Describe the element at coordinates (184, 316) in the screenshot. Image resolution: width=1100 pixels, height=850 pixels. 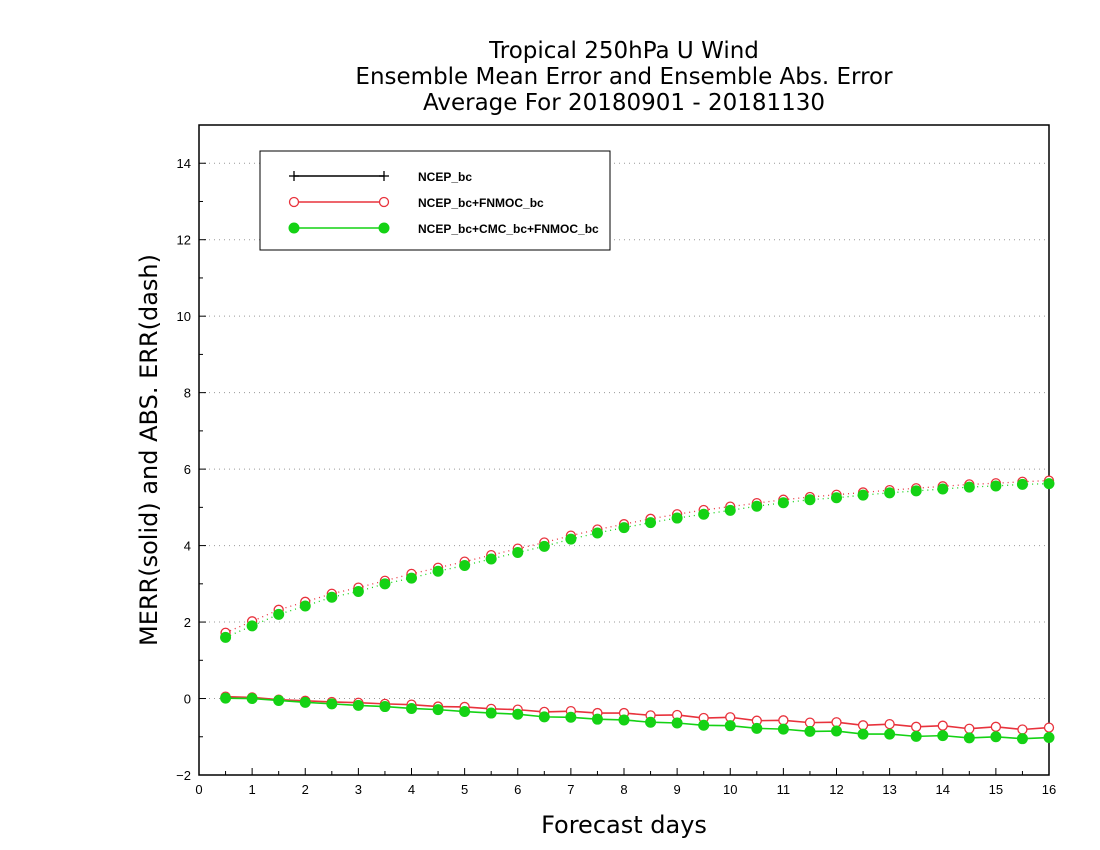
I see `y-tick-label-10: 10` at that location.